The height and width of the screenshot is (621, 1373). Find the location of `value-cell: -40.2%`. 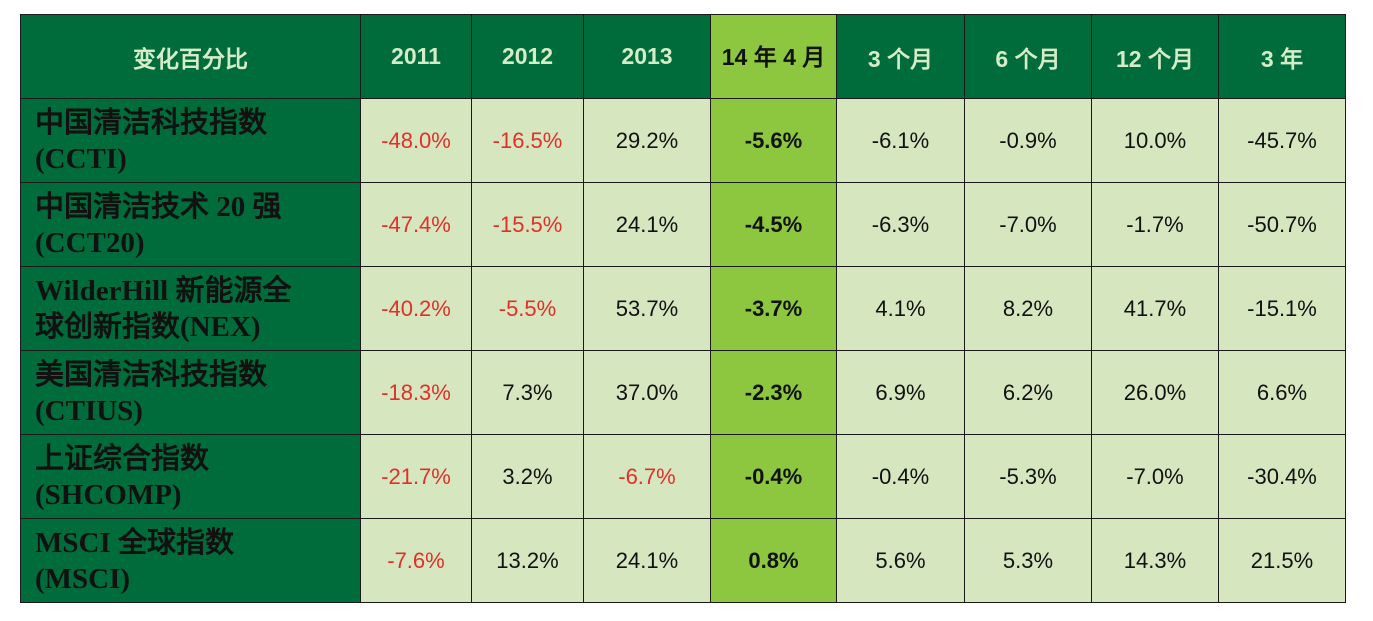

value-cell: -40.2% is located at coordinates (416, 308).